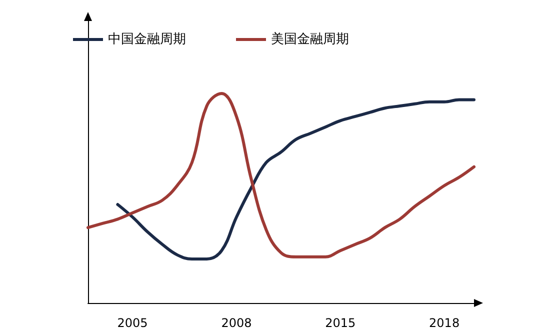  What do you see at coordinates (444, 323) in the screenshot?
I see `x-tick-label: 2018` at bounding box center [444, 323].